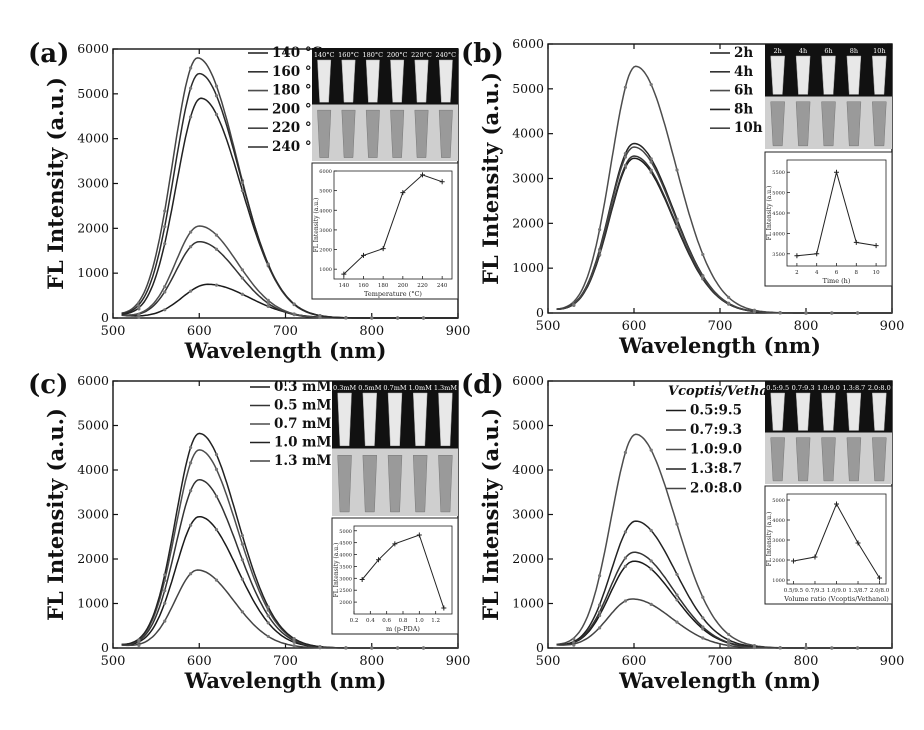 The image size is (924, 730). Describe the element at coordinates (797, 273) in the screenshot. I see `inset-x-tick-label: 2` at that location.